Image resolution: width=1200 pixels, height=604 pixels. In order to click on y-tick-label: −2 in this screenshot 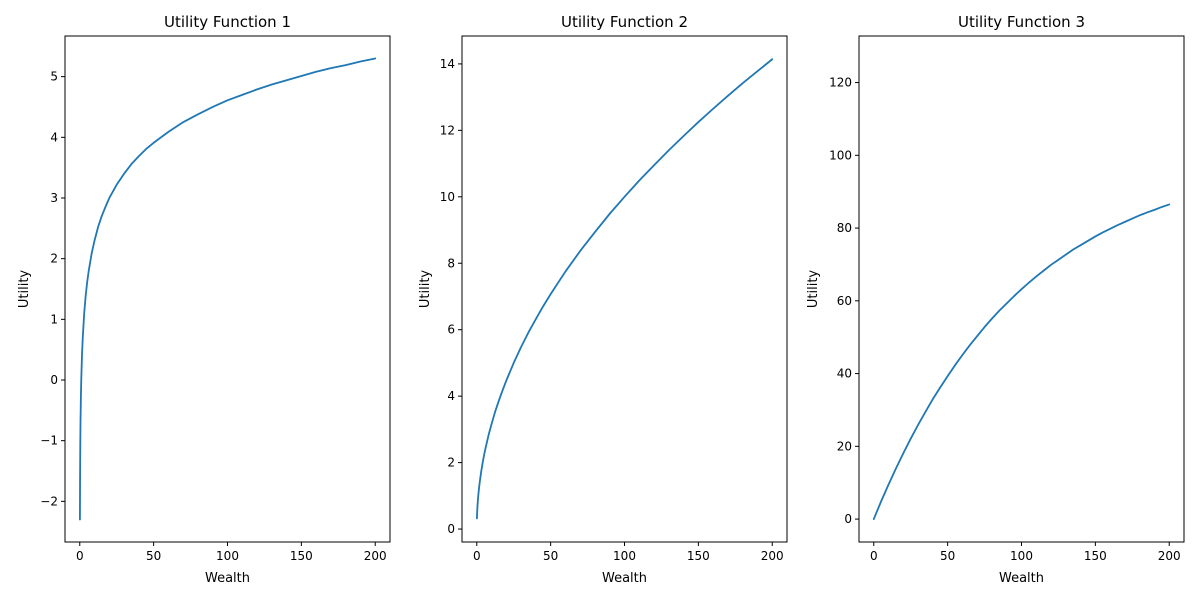, I will do `click(49, 501)`.